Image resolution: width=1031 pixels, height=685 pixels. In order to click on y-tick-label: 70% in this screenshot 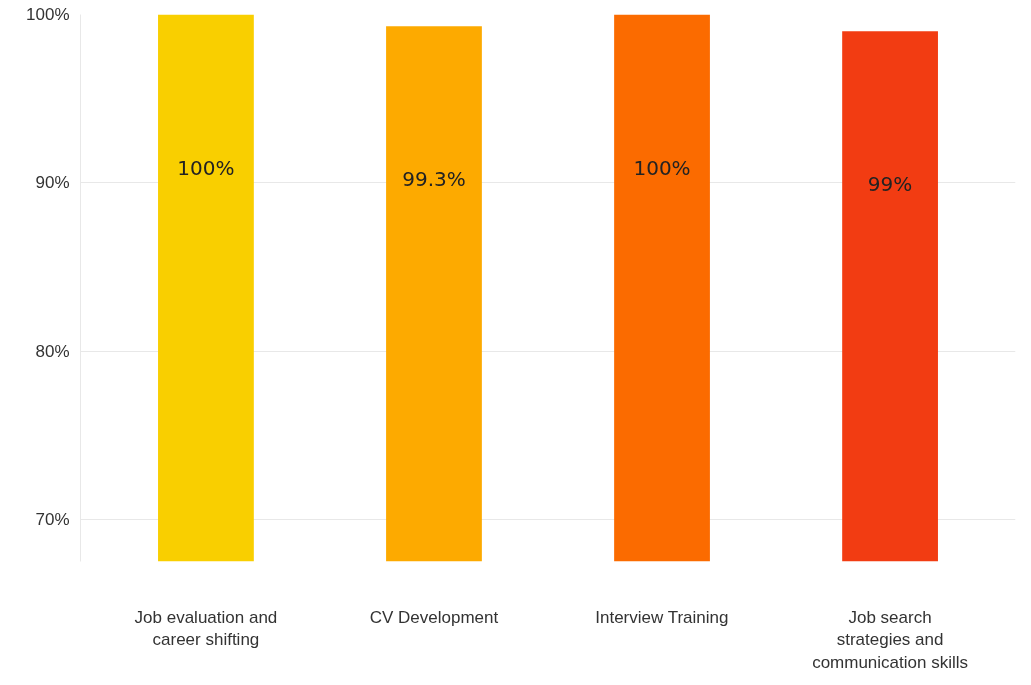, I will do `click(52, 519)`.